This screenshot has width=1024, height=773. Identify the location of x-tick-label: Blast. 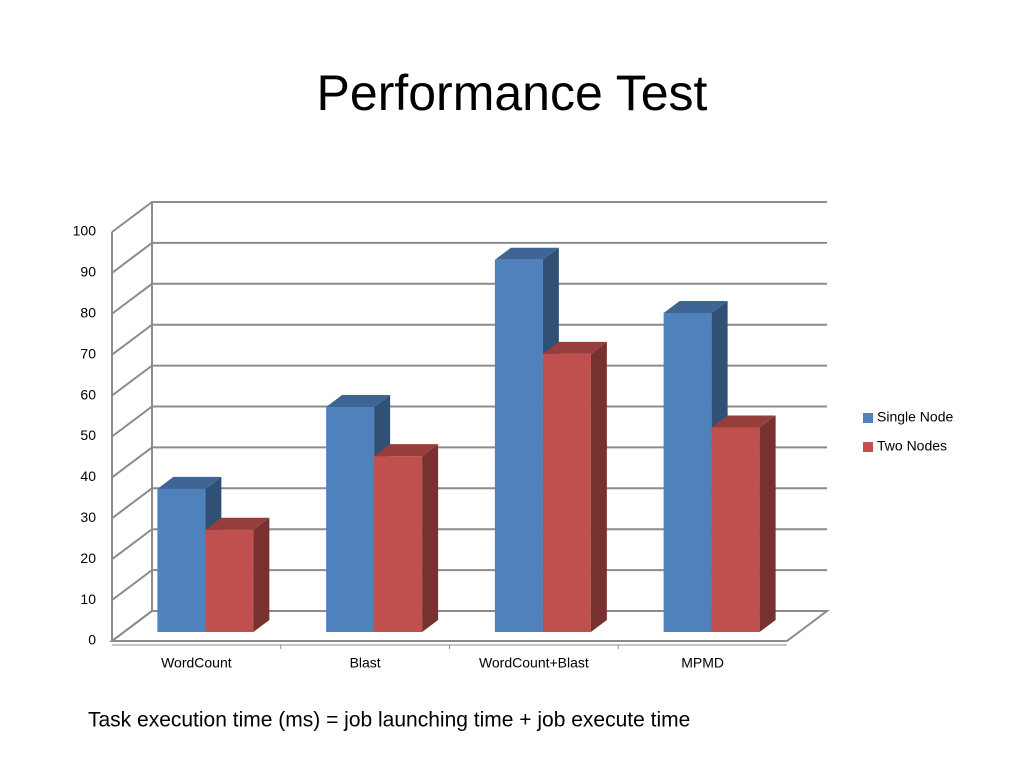
(365, 663).